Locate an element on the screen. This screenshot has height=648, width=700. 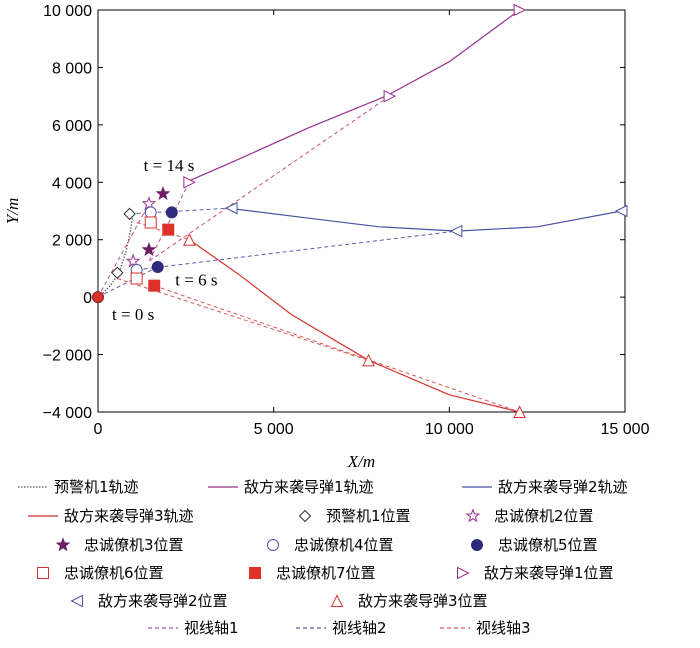
legend-item: 敌方来袭导弹3轨迹 is located at coordinates (111, 516).